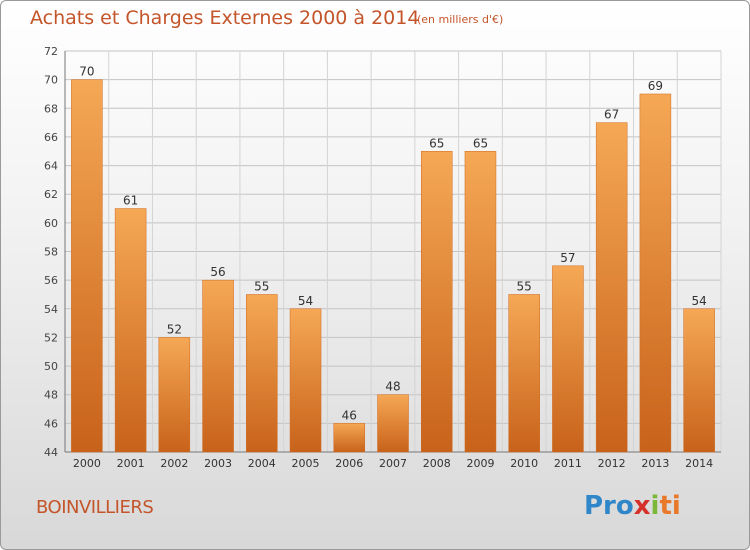 This screenshot has height=550, width=750. I want to click on y-tick-label: 56, so click(51, 280).